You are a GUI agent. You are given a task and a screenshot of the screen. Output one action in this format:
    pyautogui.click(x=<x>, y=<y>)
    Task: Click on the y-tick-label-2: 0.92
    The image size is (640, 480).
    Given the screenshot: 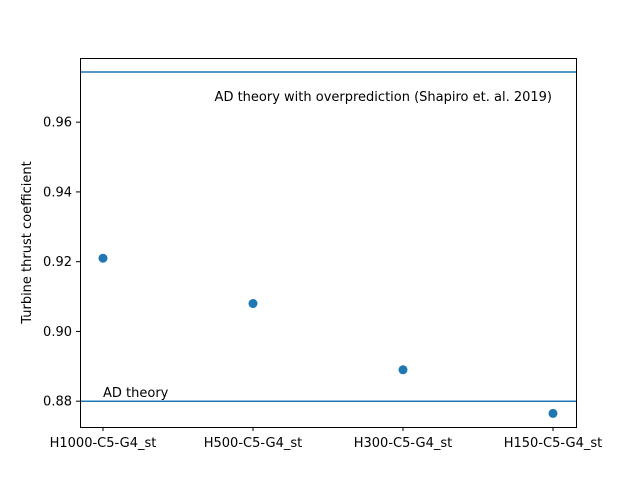 What is the action you would take?
    pyautogui.click(x=57, y=262)
    